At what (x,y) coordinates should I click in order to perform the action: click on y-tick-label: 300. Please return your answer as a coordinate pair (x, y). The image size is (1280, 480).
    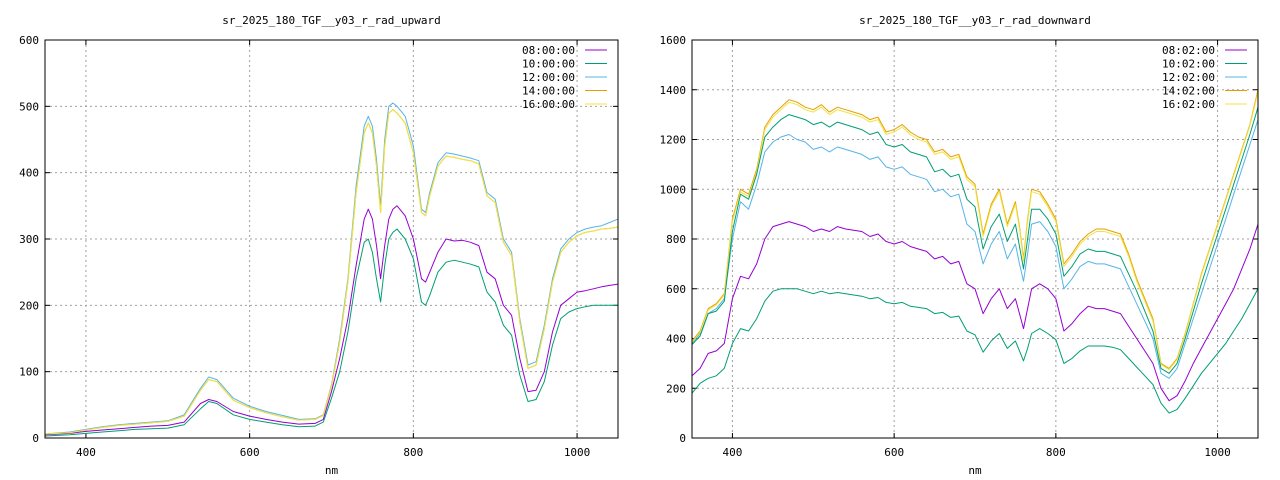
    Looking at the image, I should click on (29, 239).